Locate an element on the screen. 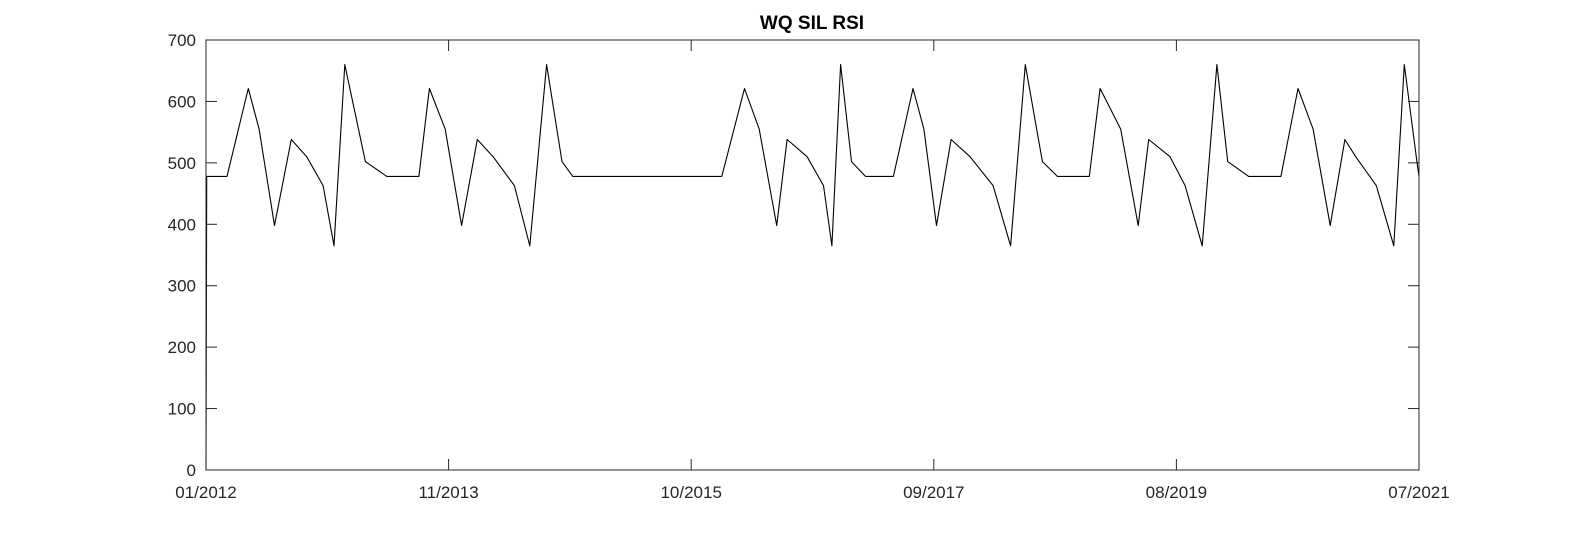  x-tick-label: 11/2013 is located at coordinates (448, 492).